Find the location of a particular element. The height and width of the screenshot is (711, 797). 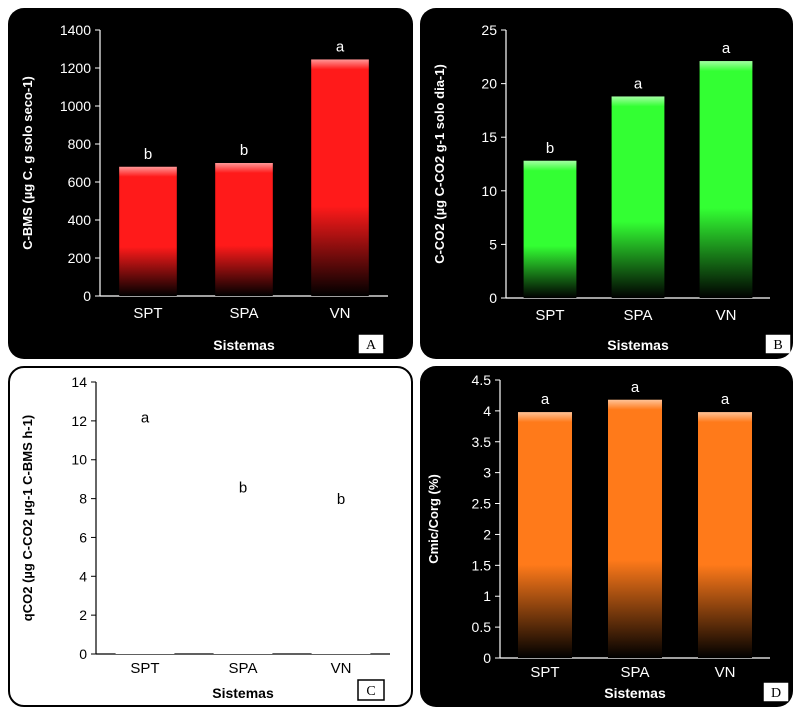

y-tick-label: 3 is located at coordinates (487, 473).